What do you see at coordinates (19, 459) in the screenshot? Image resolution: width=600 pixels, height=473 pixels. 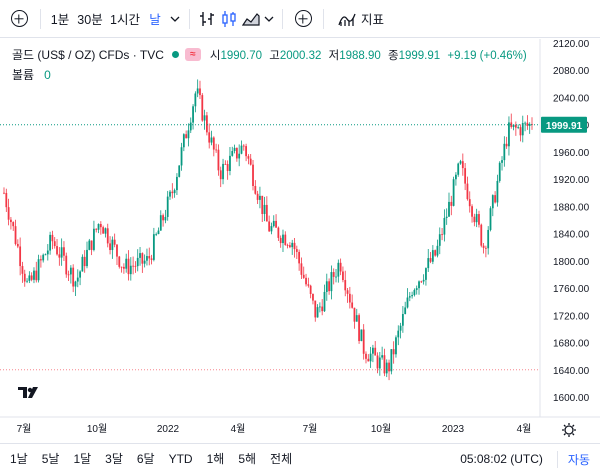 I see `range-1d-button: 1날` at bounding box center [19, 459].